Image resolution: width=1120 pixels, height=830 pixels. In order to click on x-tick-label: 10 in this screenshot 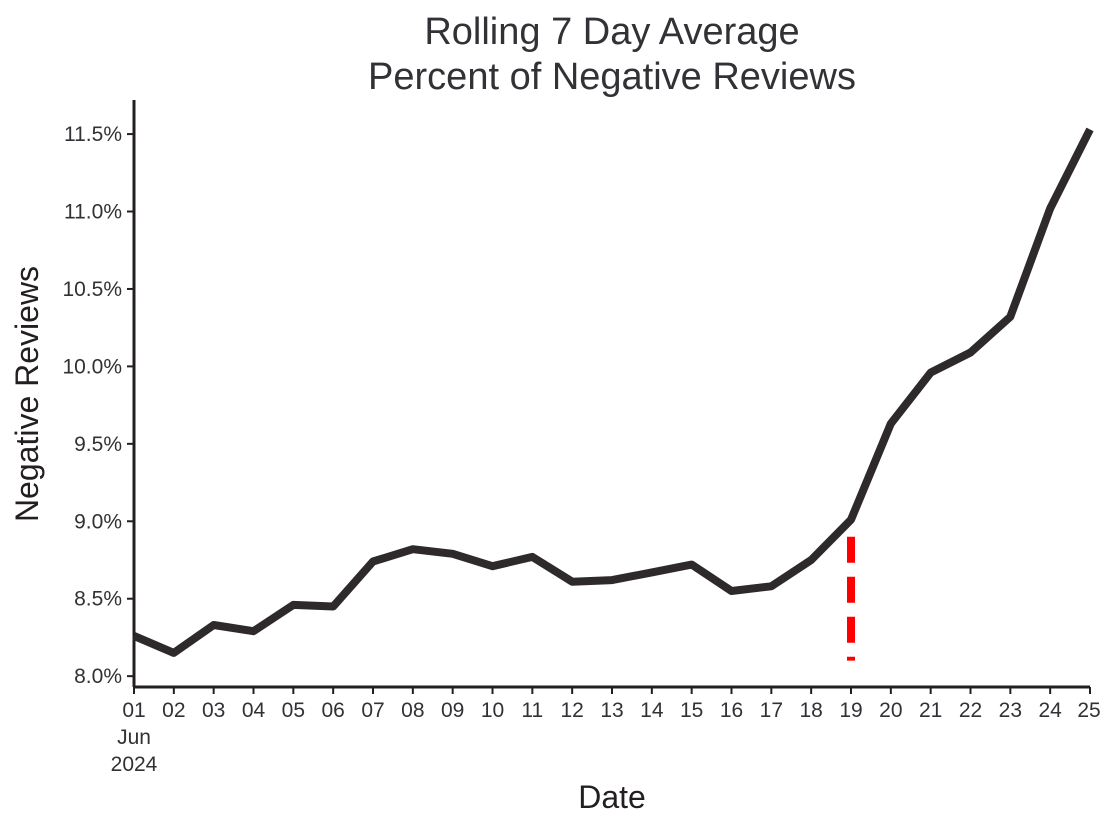, I will do `click(492, 710)`.